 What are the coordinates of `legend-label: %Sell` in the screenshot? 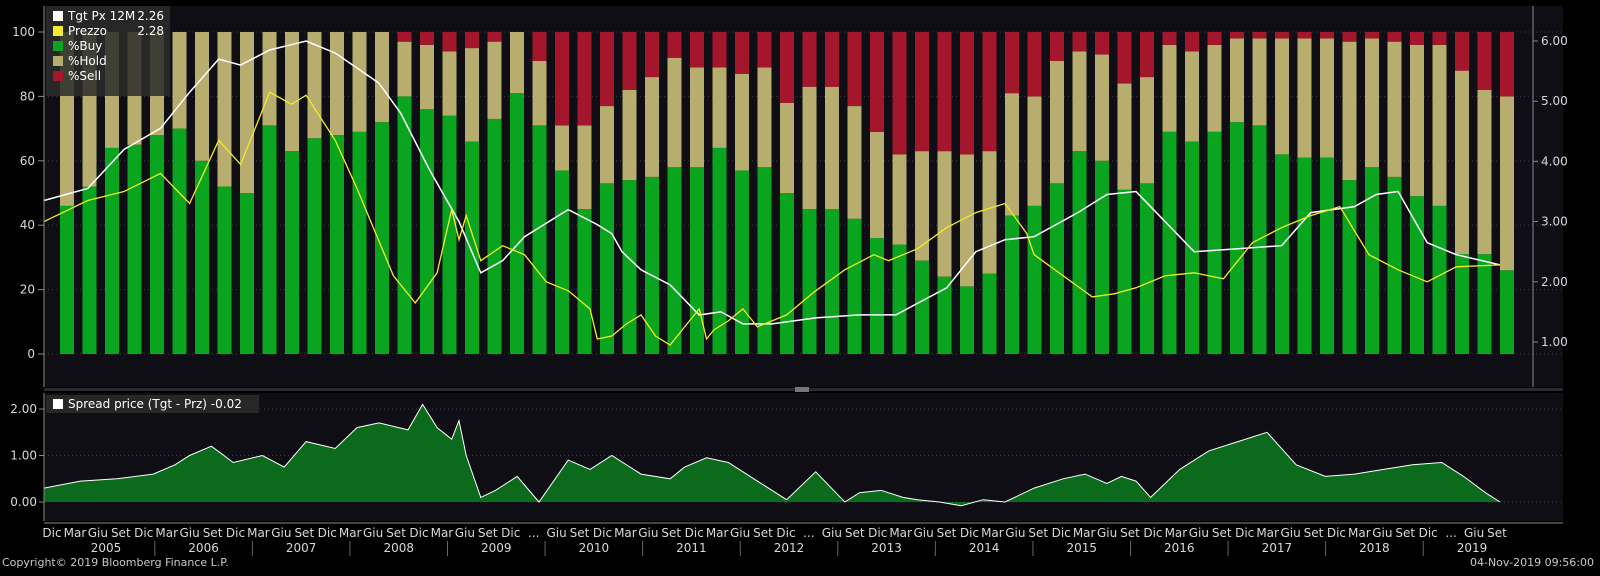 It's located at (84, 76).